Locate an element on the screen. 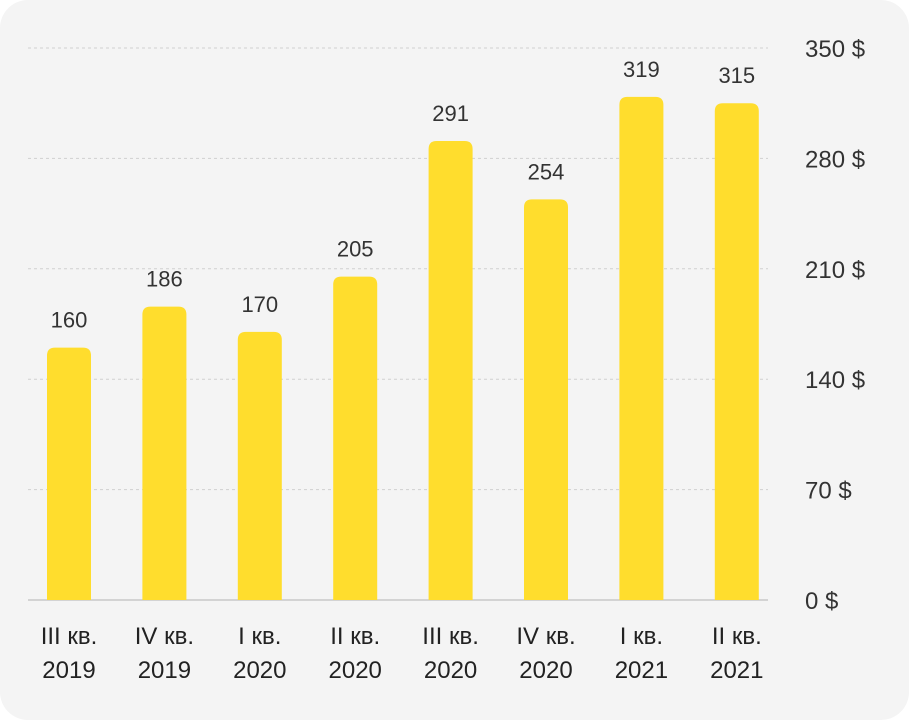 This screenshot has height=720, width=909. bar-value-label: 160 is located at coordinates (69, 320).